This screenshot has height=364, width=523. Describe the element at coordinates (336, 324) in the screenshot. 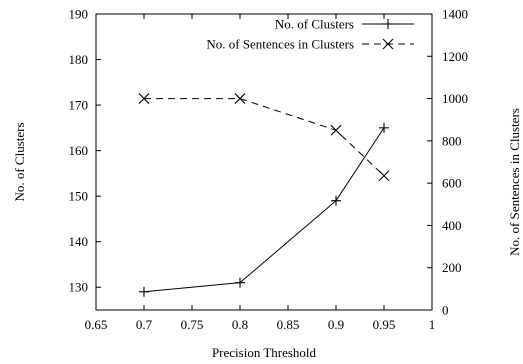

I see `x-tick-label: 0.9` at that location.